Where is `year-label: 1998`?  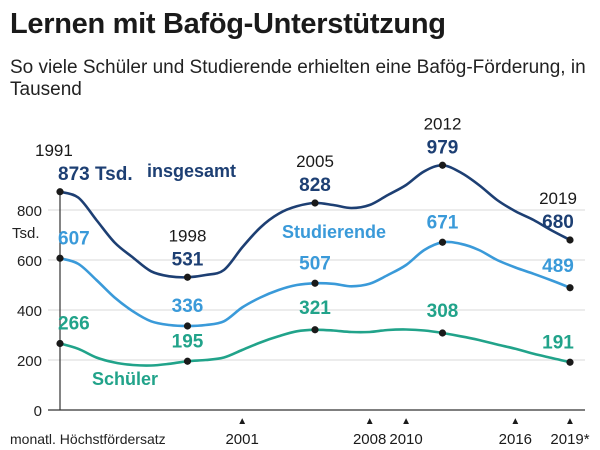
year-label: 1998 is located at coordinates (188, 235).